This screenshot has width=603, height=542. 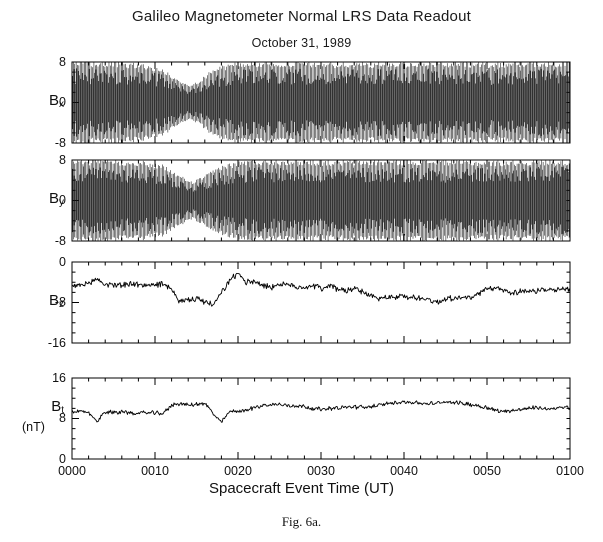 What do you see at coordinates (155, 471) in the screenshot?
I see `xtick-1: 0010` at bounding box center [155, 471].